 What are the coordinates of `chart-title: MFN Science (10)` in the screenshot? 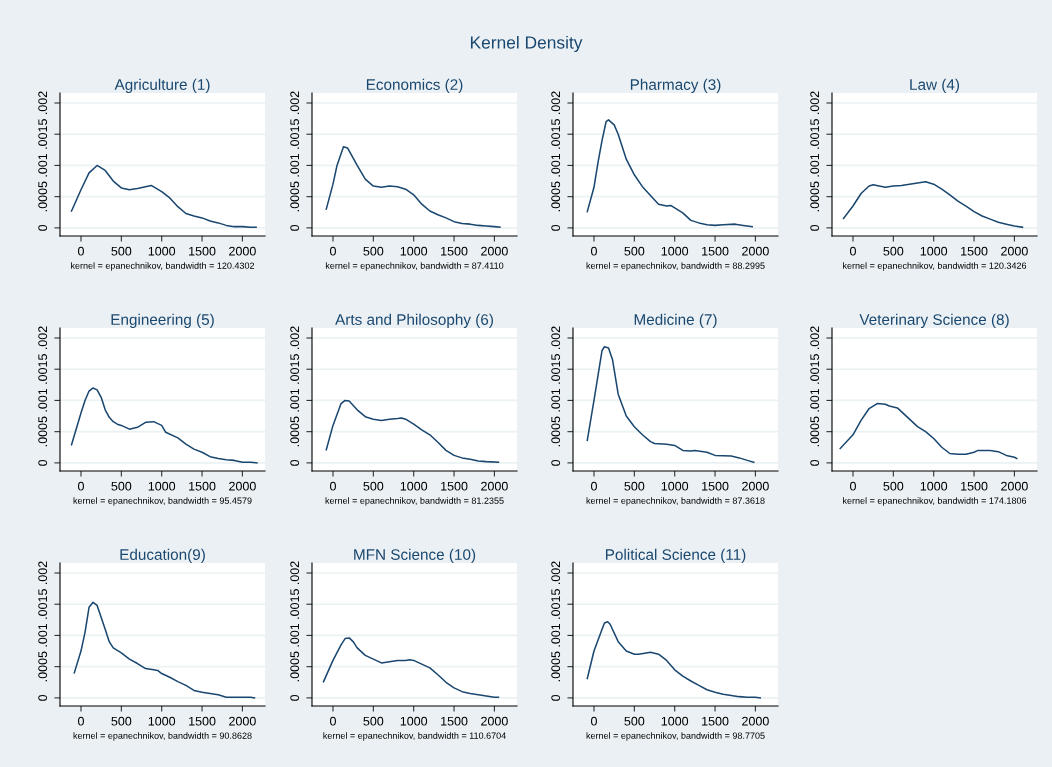 It's located at (415, 555).